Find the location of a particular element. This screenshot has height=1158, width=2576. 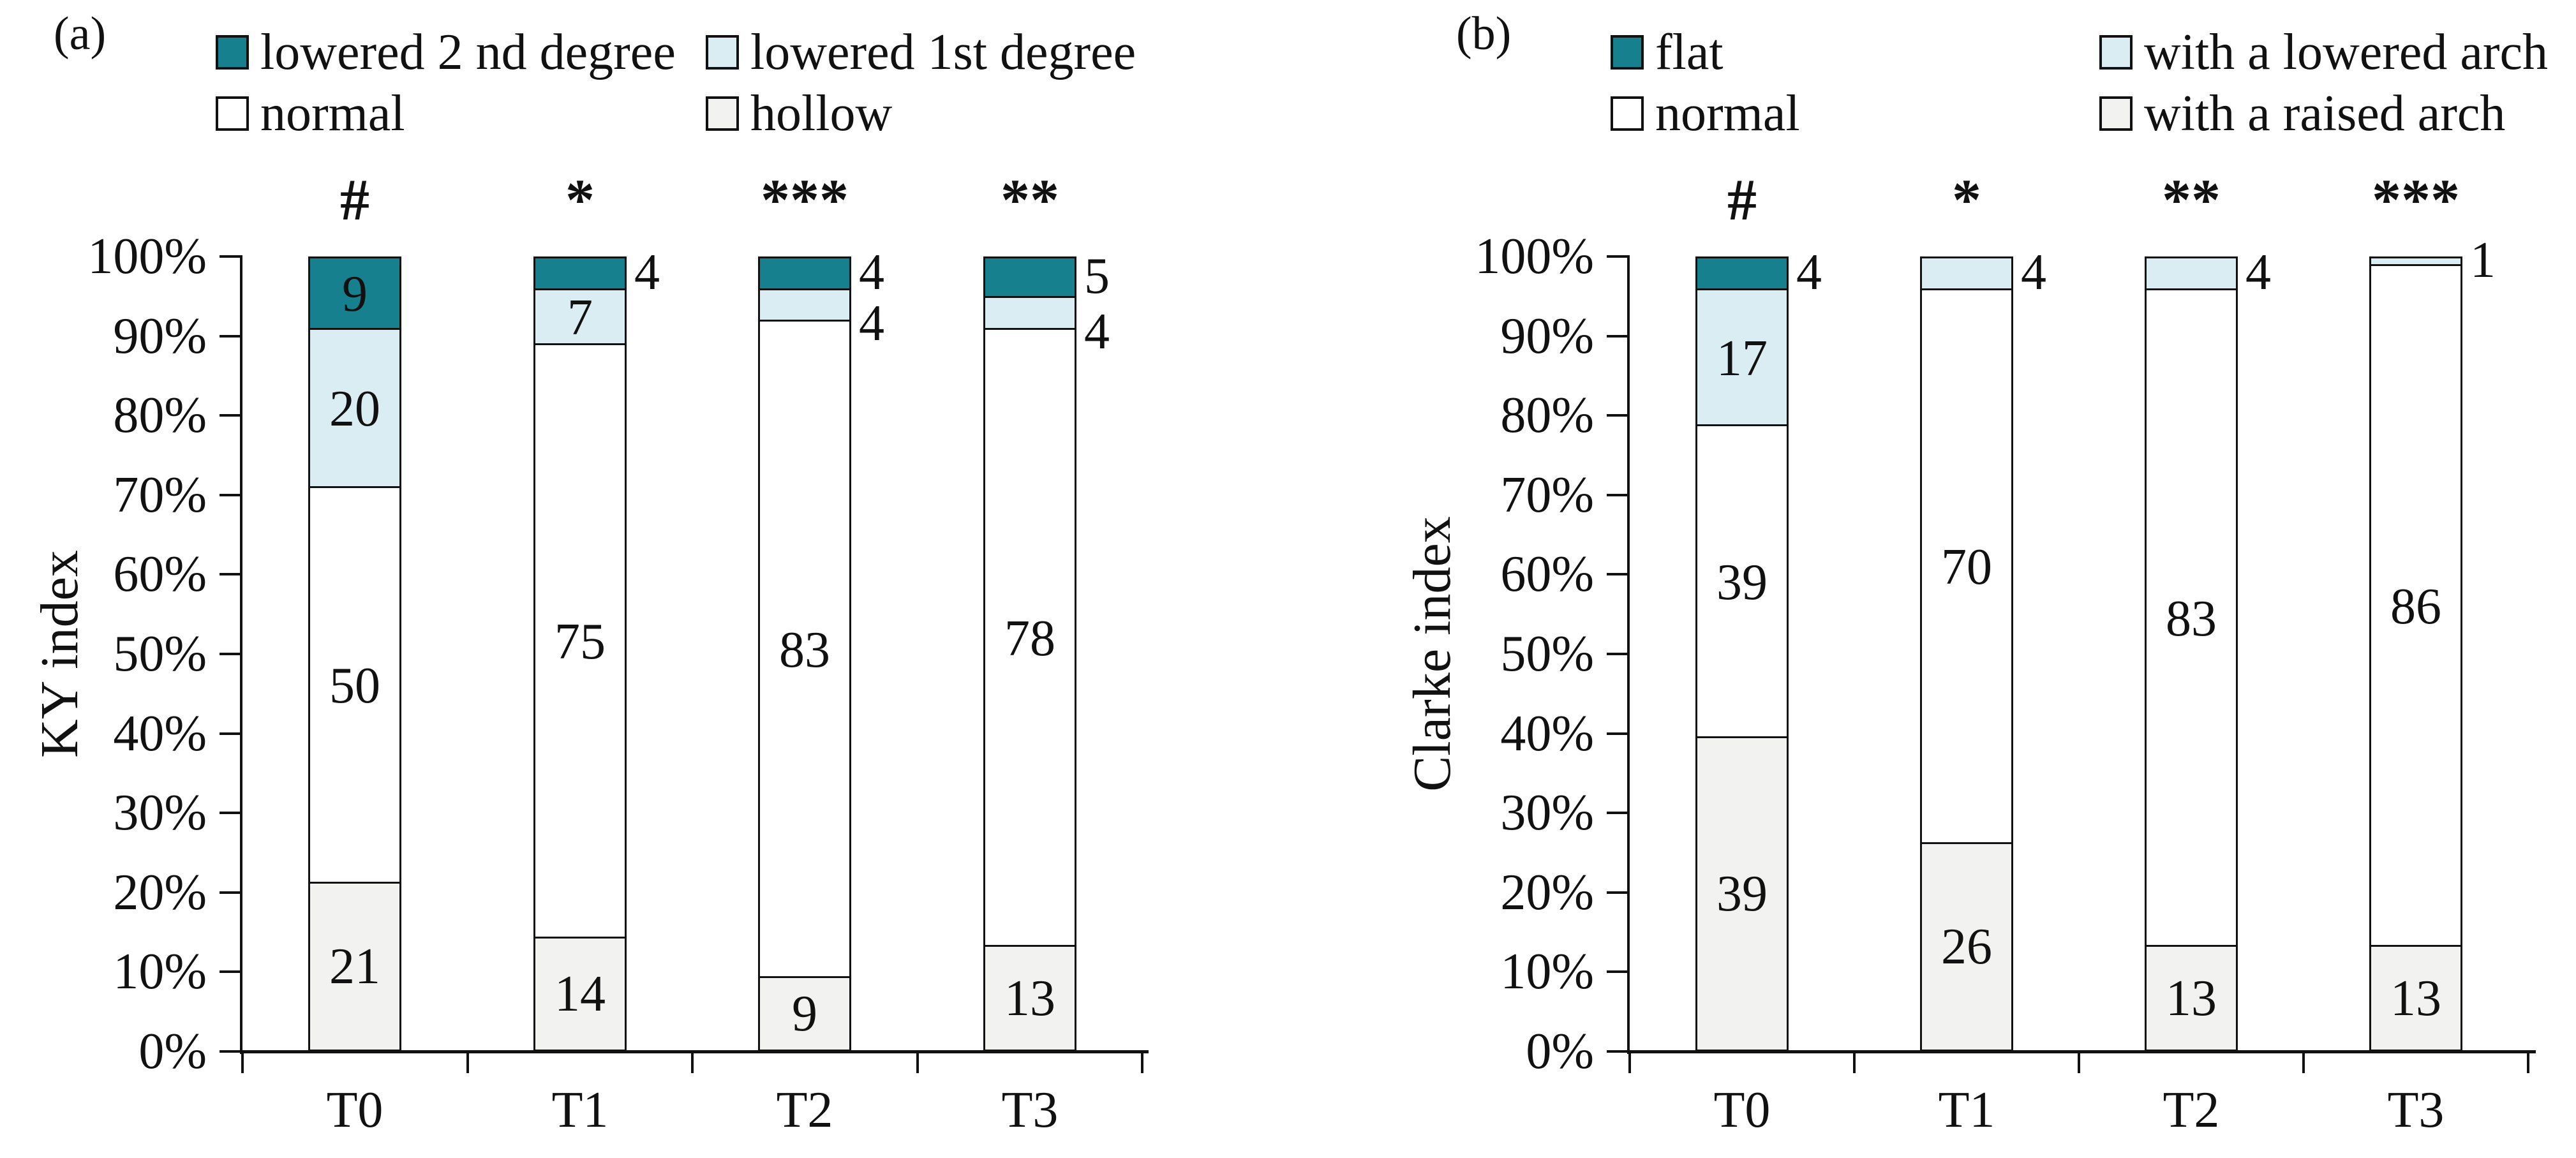

bar-segment-lowered-1st-degree-t2 is located at coordinates (804, 306).